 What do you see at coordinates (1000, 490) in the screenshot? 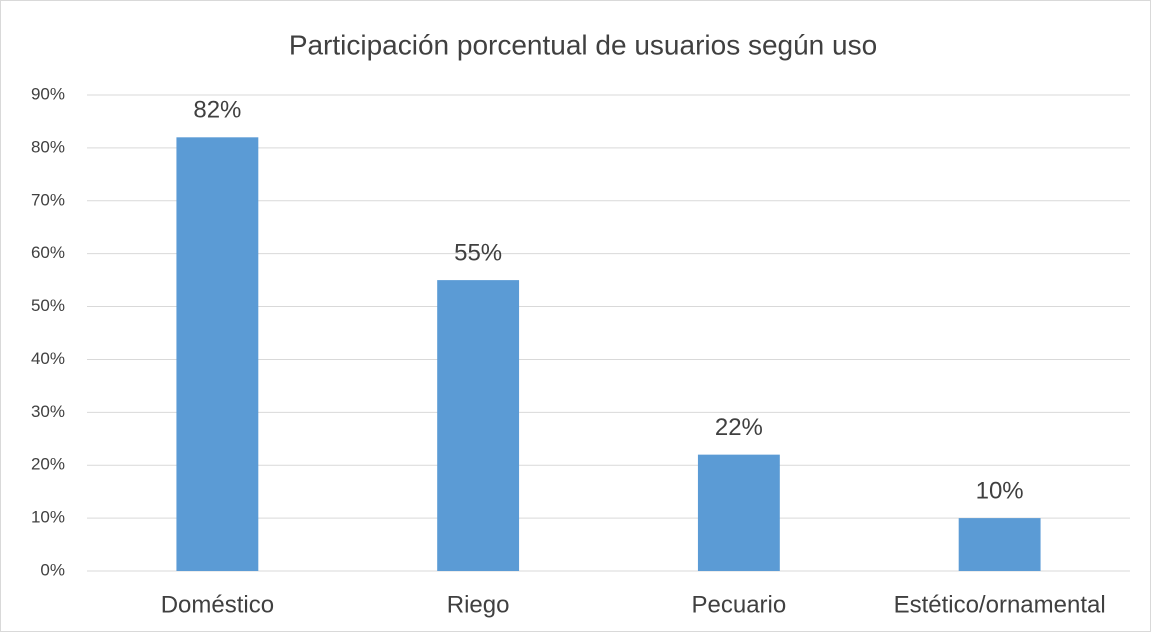
I see `data-label: 10%` at bounding box center [1000, 490].